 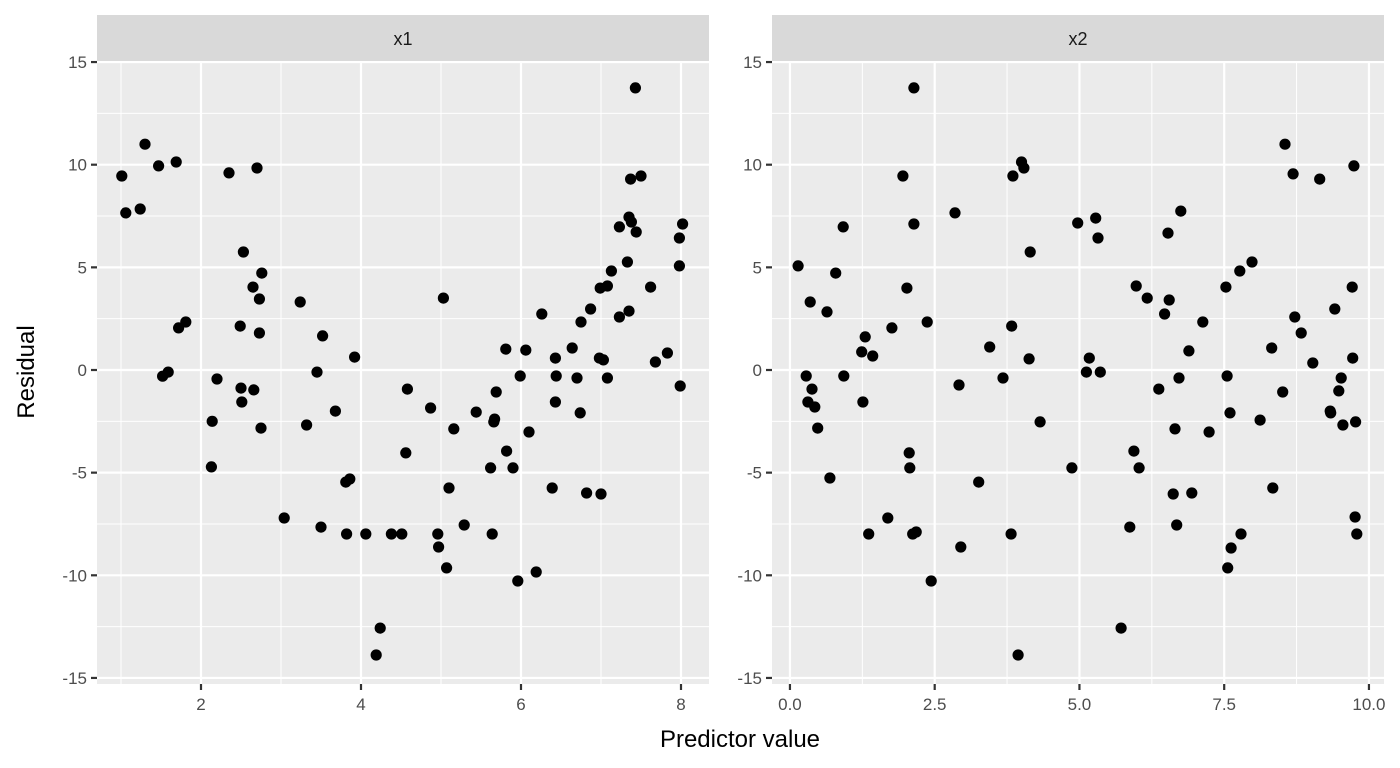 What do you see at coordinates (520, 704) in the screenshot?
I see `x-tick-label: 6` at bounding box center [520, 704].